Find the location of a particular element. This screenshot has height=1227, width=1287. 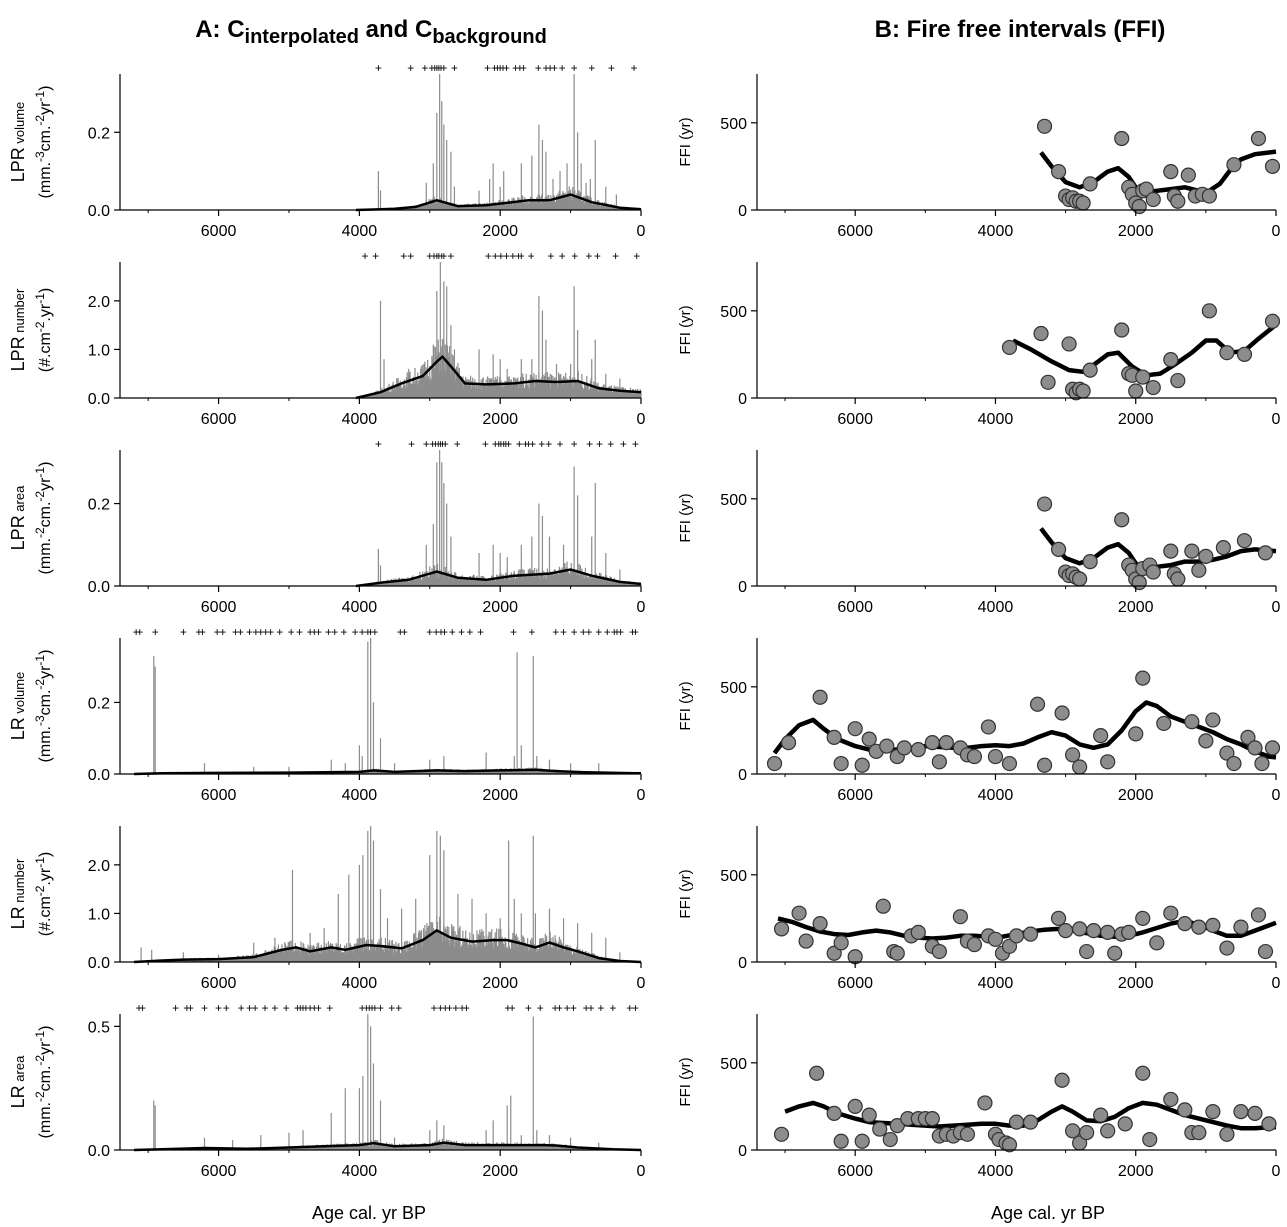

panel-b5: 6000 4000 2000 00500FFI (yr) is located at coordinates (979, 909).